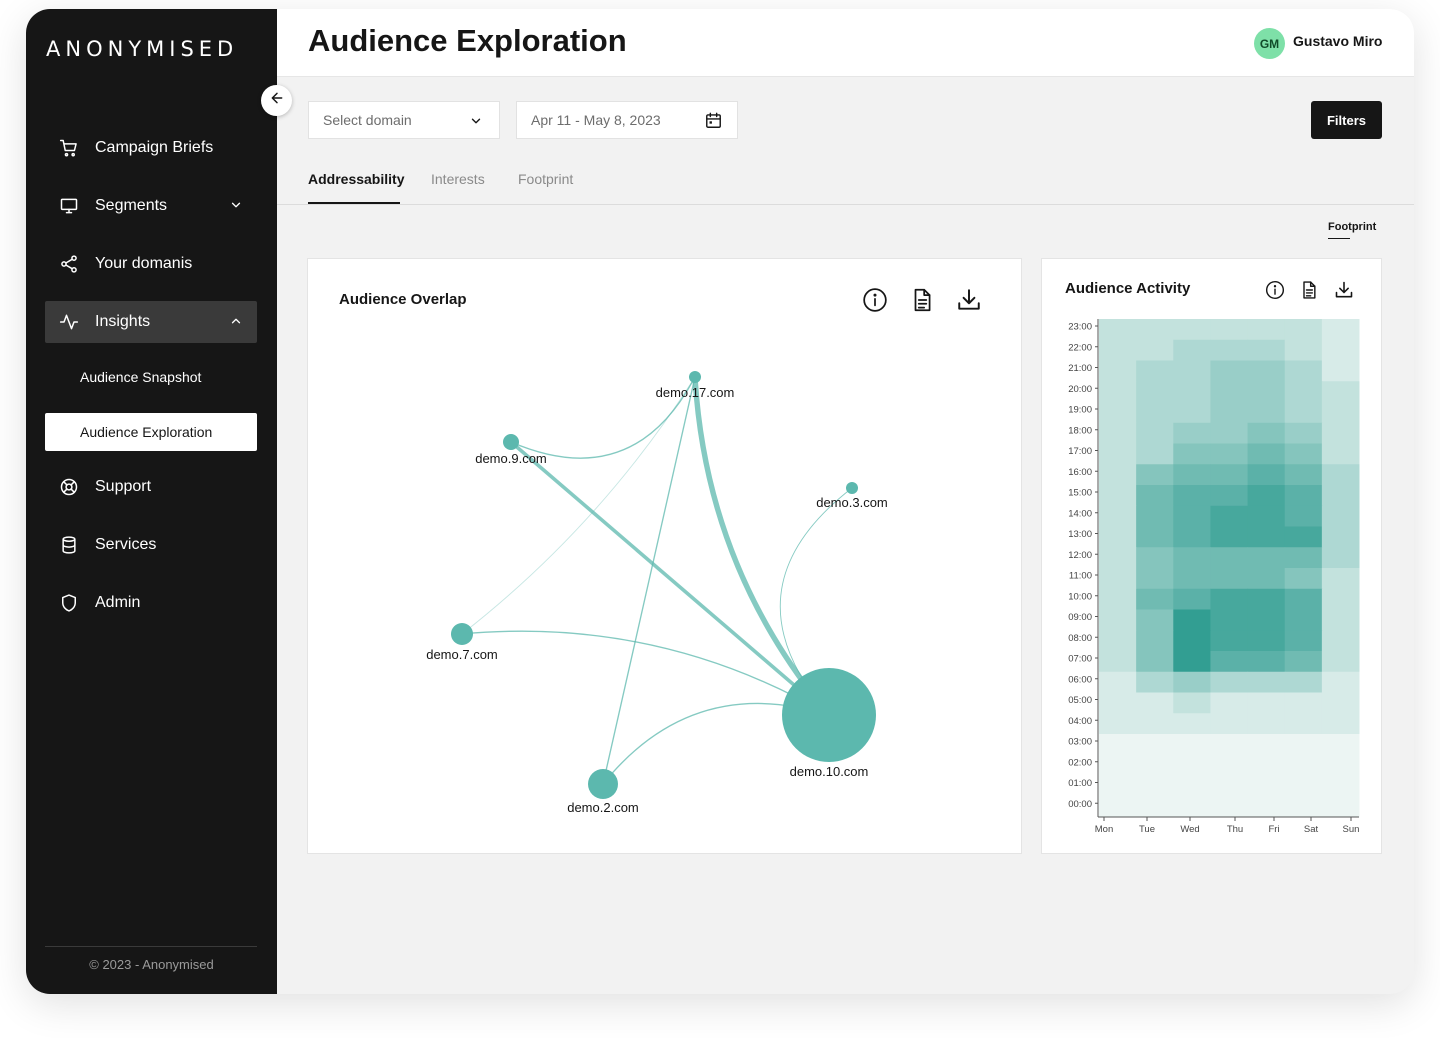 This screenshot has width=1440, height=1038. What do you see at coordinates (1080, 493) in the screenshot?
I see `y-tick-label: 15:00` at bounding box center [1080, 493].